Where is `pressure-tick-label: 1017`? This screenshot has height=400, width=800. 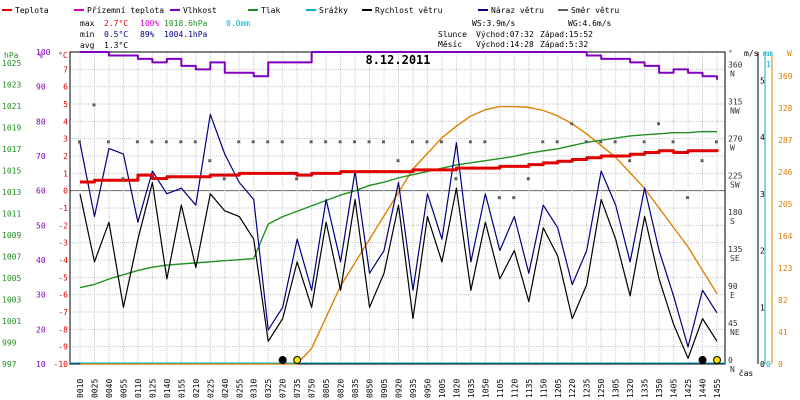
pressure-tick-label: 1017 is located at coordinates (11, 149).